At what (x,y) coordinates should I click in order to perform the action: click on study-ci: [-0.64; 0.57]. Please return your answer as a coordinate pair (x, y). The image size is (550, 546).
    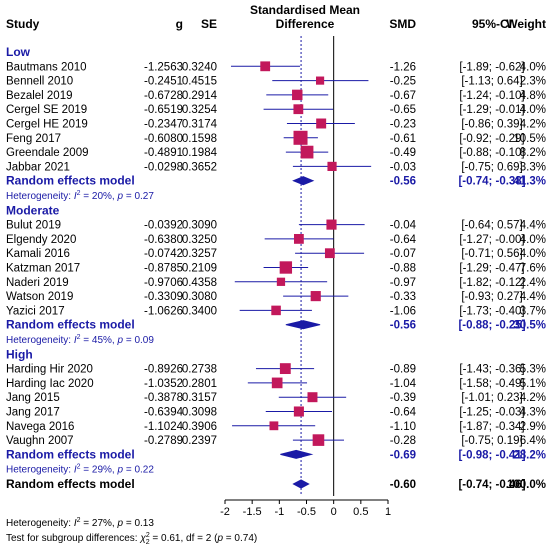
    Looking at the image, I should click on (491, 226).